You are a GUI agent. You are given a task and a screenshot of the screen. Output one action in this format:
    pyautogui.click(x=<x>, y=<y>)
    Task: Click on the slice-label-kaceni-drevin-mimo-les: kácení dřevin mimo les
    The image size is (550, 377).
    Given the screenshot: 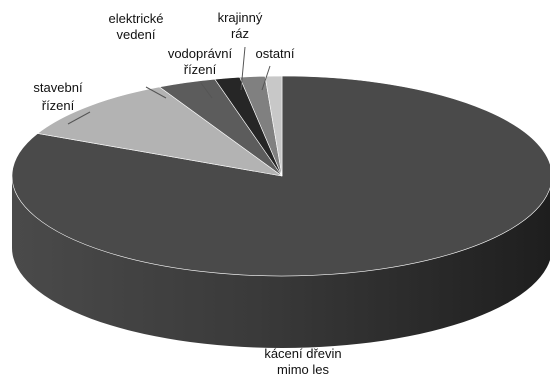 What is the action you would take?
    pyautogui.click(x=302, y=361)
    